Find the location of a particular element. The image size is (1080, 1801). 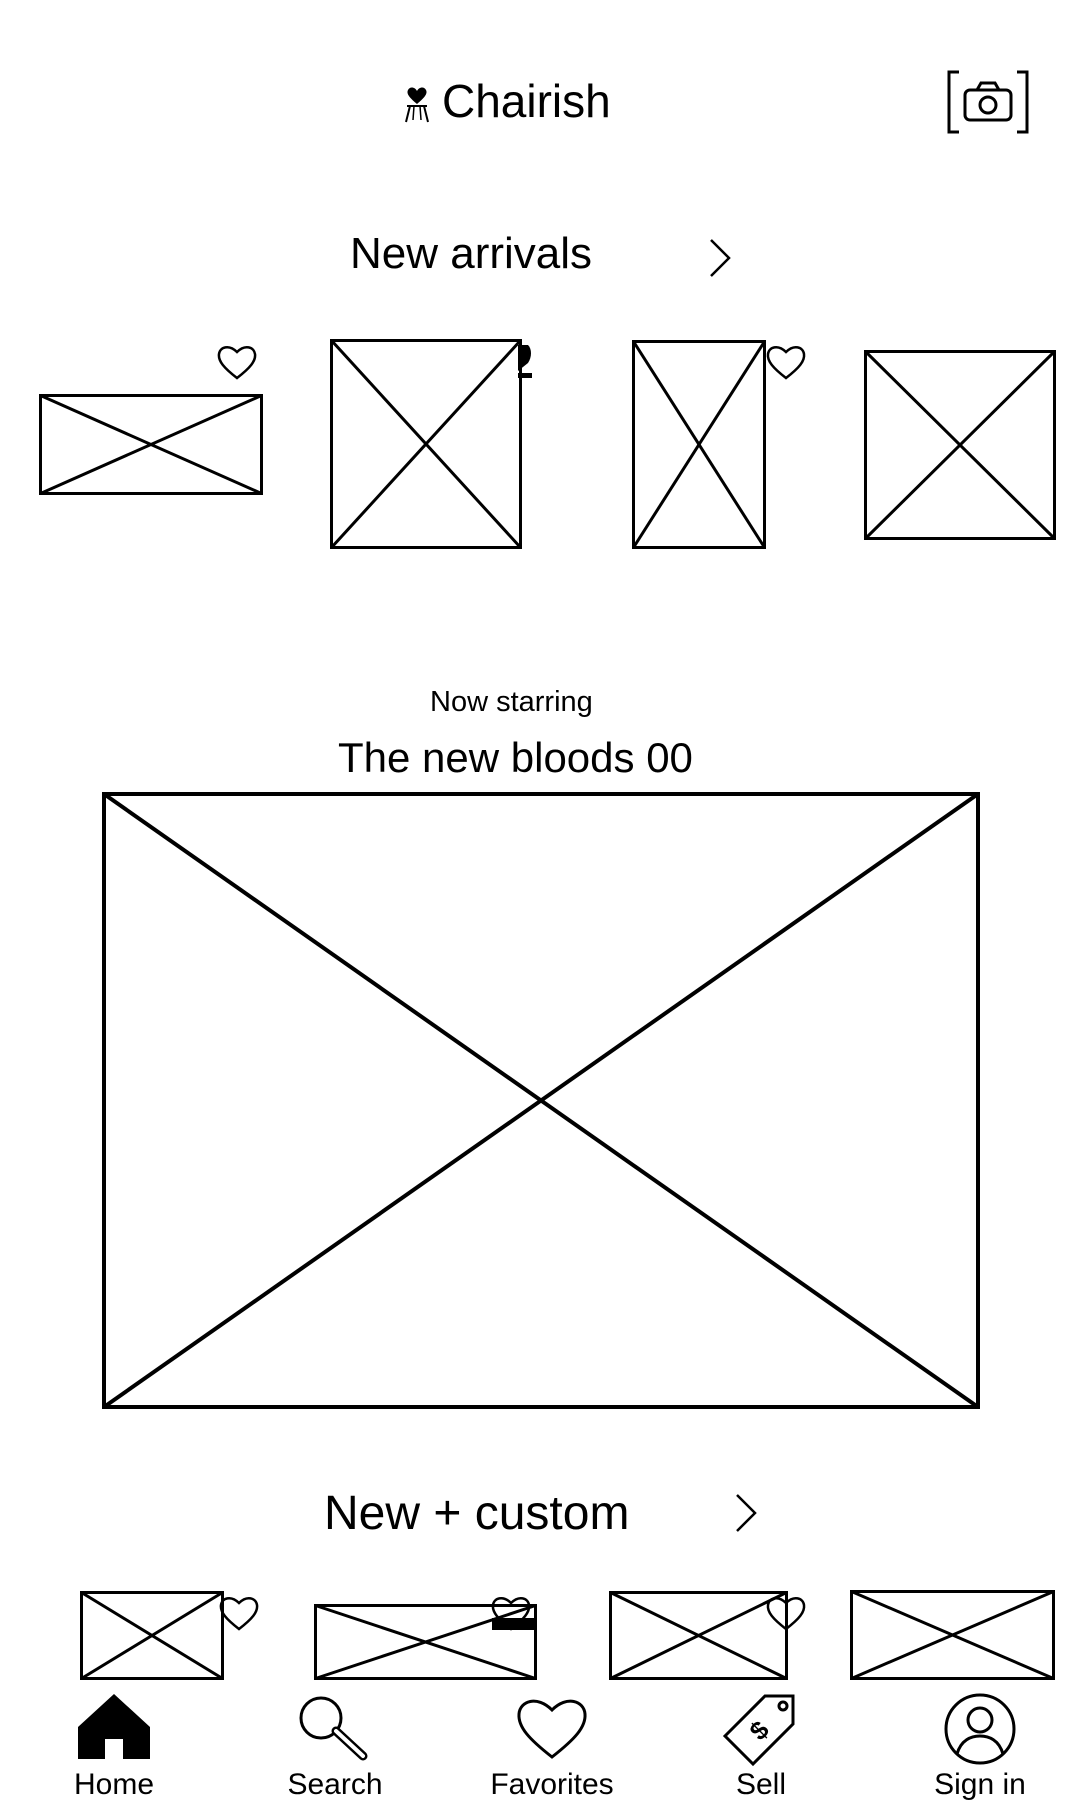

brand-name: Chairish is located at coordinates (526, 101).